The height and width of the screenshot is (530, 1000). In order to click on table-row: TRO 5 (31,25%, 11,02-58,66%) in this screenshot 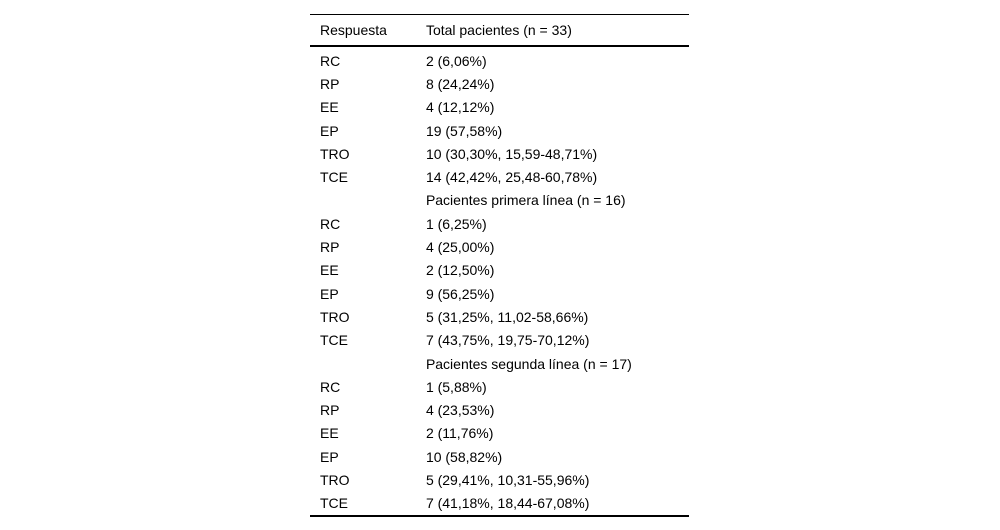, I will do `click(499, 316)`.